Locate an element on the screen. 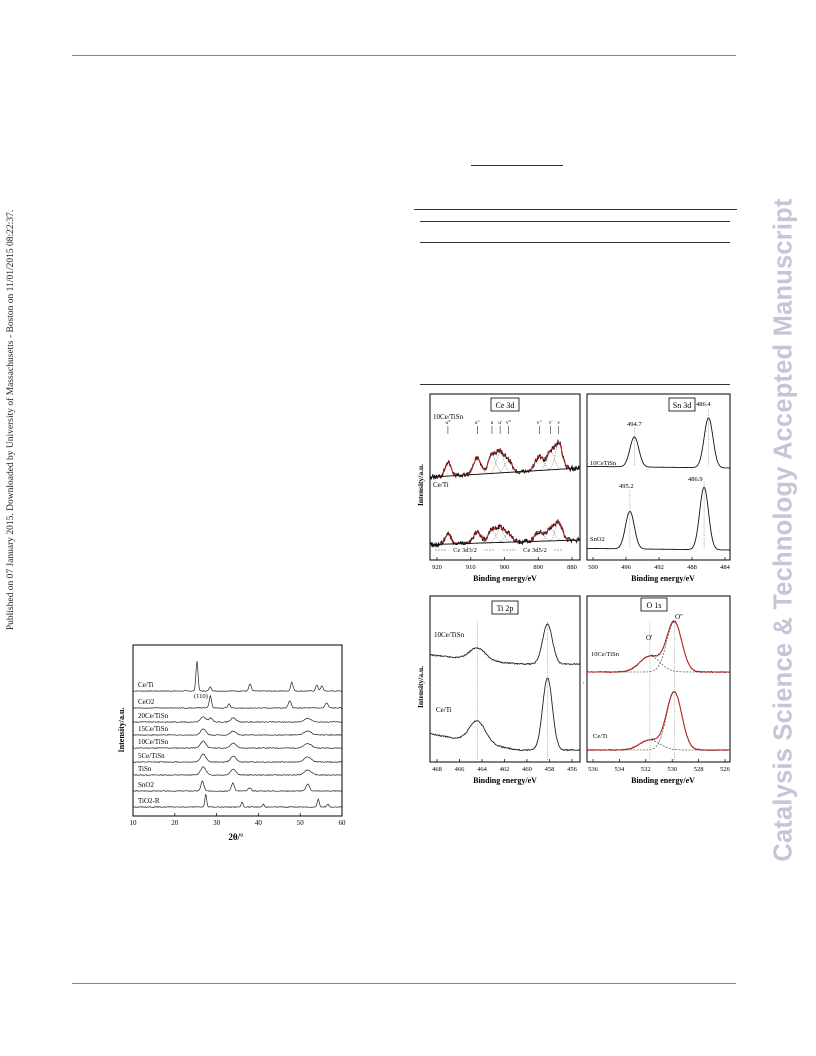  o1s-tick-label-536: 536 is located at coordinates (593, 769).